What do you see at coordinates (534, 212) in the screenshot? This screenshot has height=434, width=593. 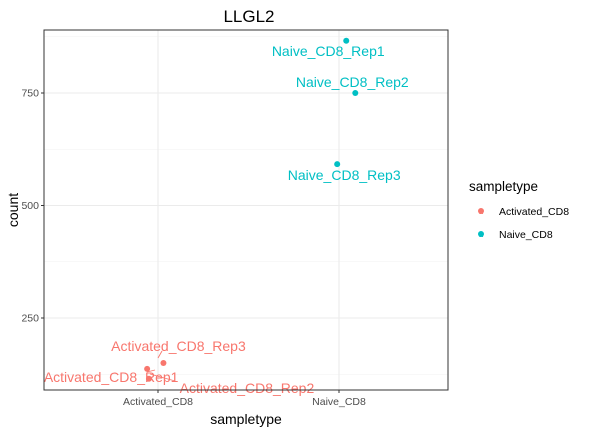 I see `legend-entry-label: Activated_CD8` at bounding box center [534, 212].